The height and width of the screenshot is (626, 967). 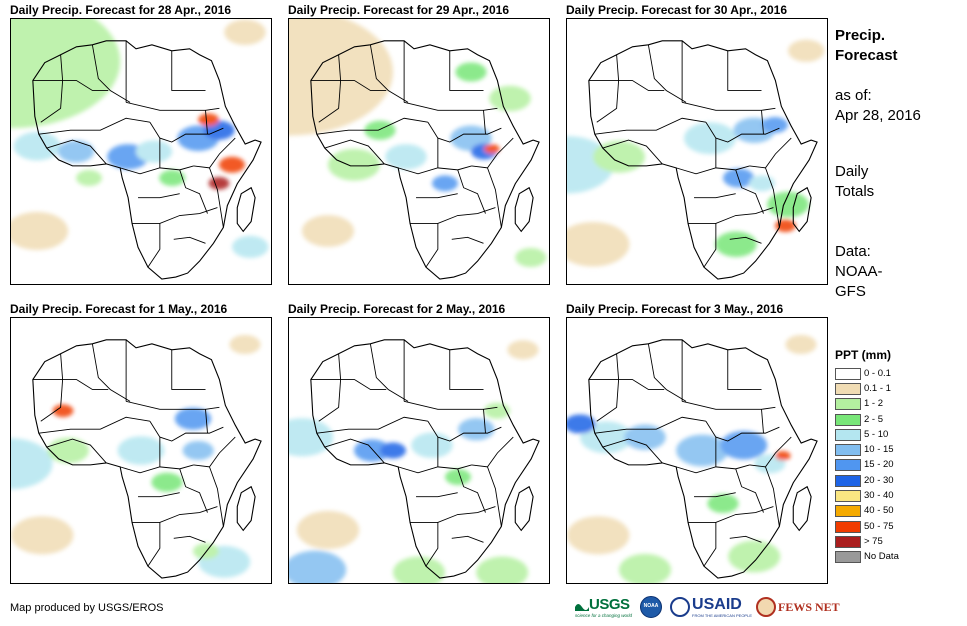 What do you see at coordinates (859, 271) in the screenshot?
I see `data-line1: NOAA-` at bounding box center [859, 271].